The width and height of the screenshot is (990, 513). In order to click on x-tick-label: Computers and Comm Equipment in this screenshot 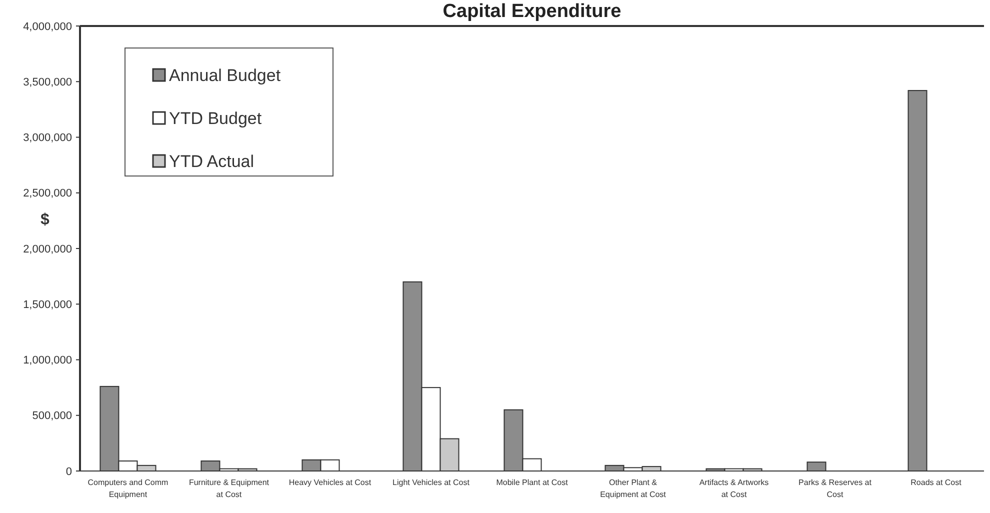, I will do `click(128, 488)`.